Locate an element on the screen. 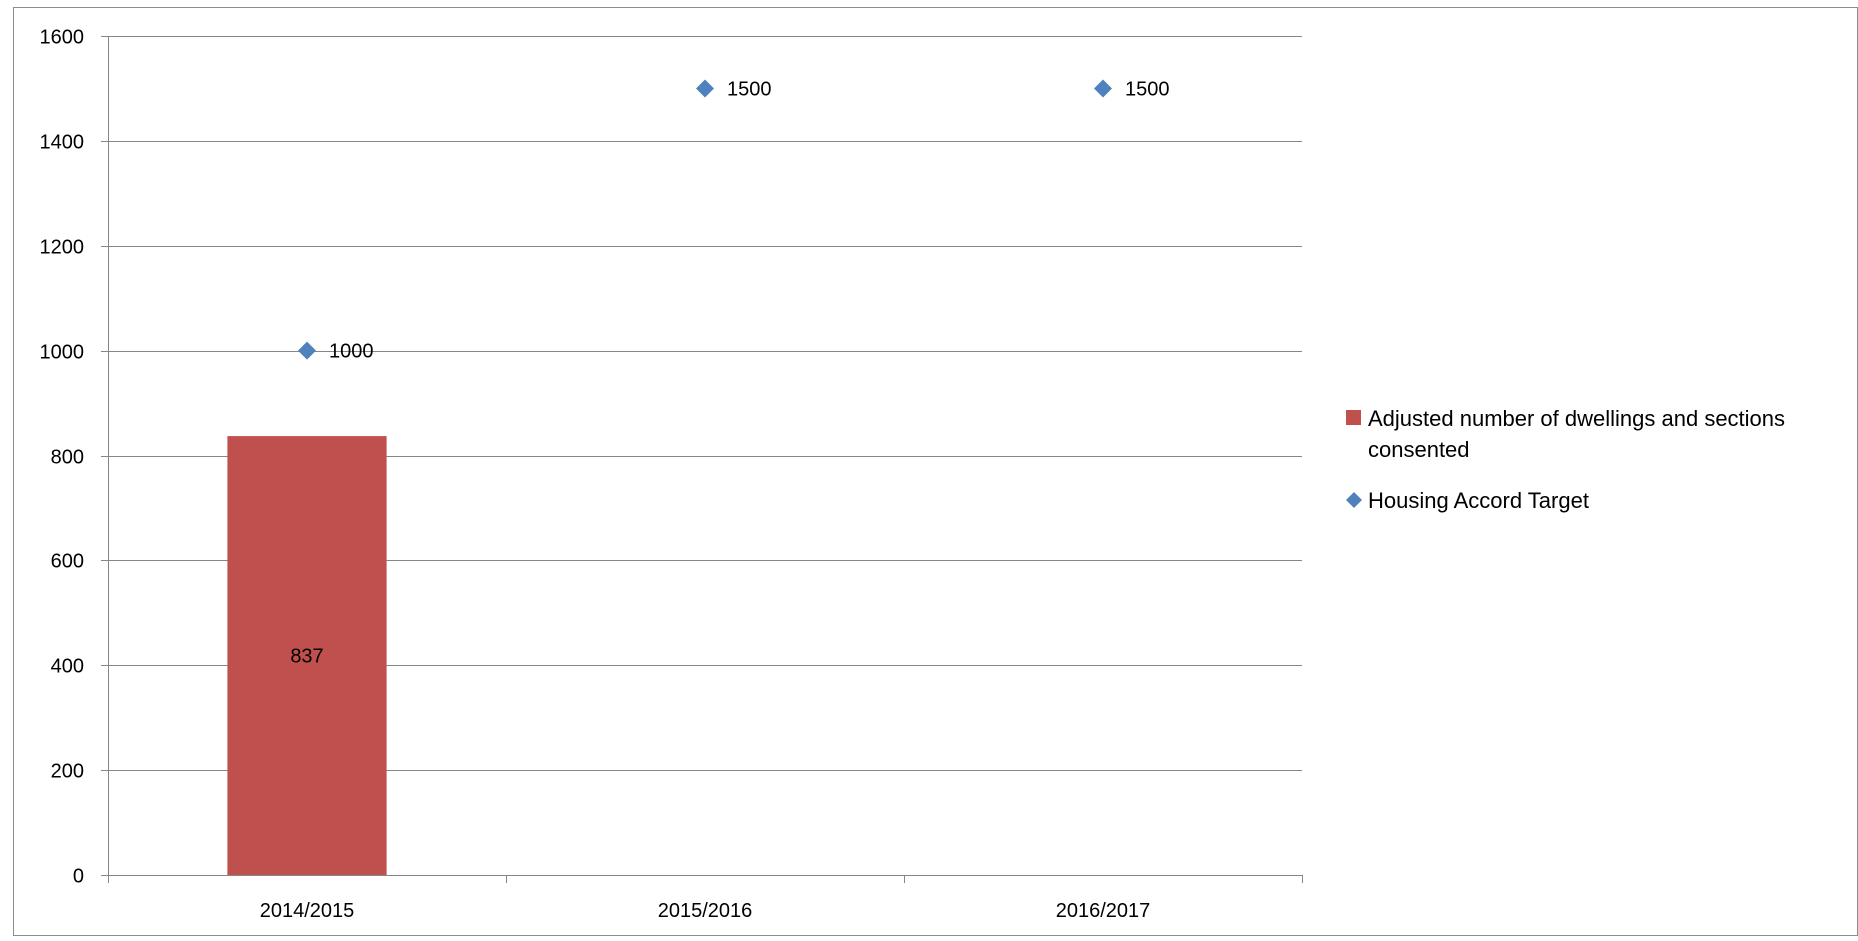 This screenshot has height=941, width=1858. y-tick-label: 600 is located at coordinates (67, 562).